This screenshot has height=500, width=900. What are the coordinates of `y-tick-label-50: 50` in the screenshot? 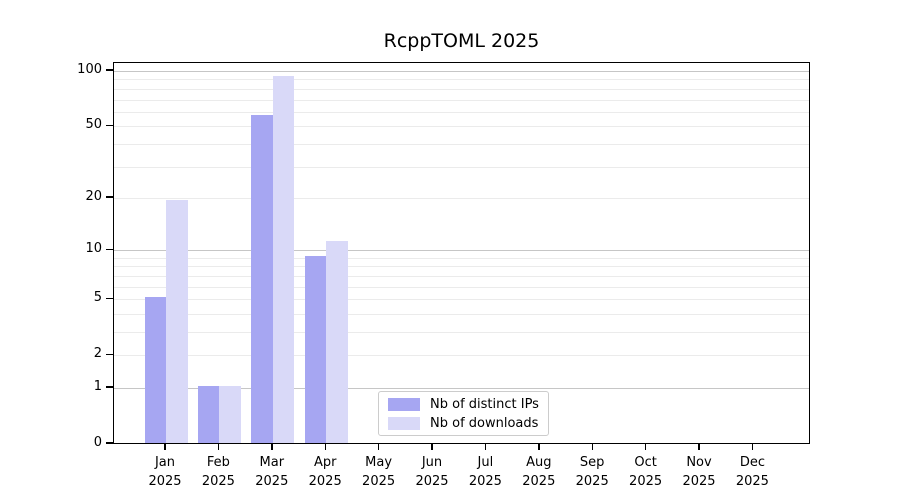 It's located at (93, 125).